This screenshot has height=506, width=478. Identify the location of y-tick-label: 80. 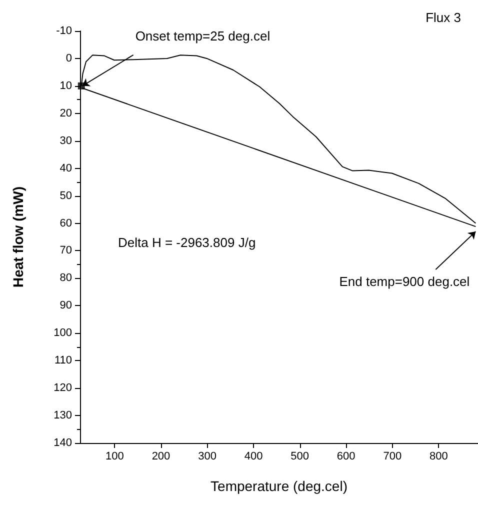
(66, 278).